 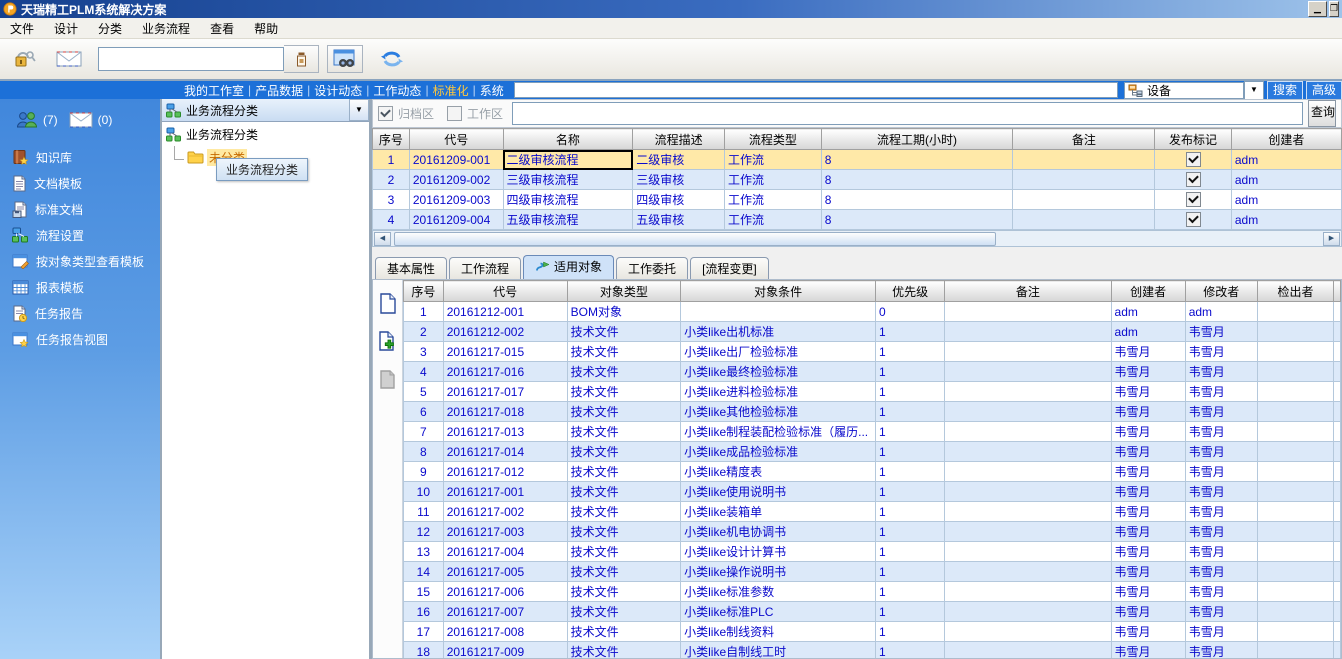 I want to click on nav-tab: 我的工作室, so click(x=214, y=90).